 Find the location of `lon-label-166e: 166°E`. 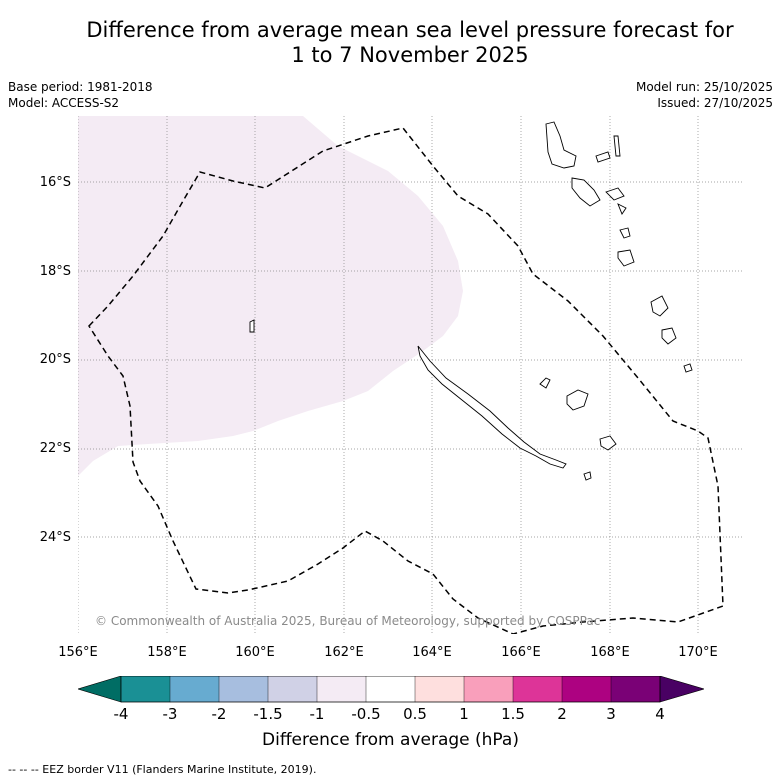

lon-label-166e: 166°E is located at coordinates (521, 652).